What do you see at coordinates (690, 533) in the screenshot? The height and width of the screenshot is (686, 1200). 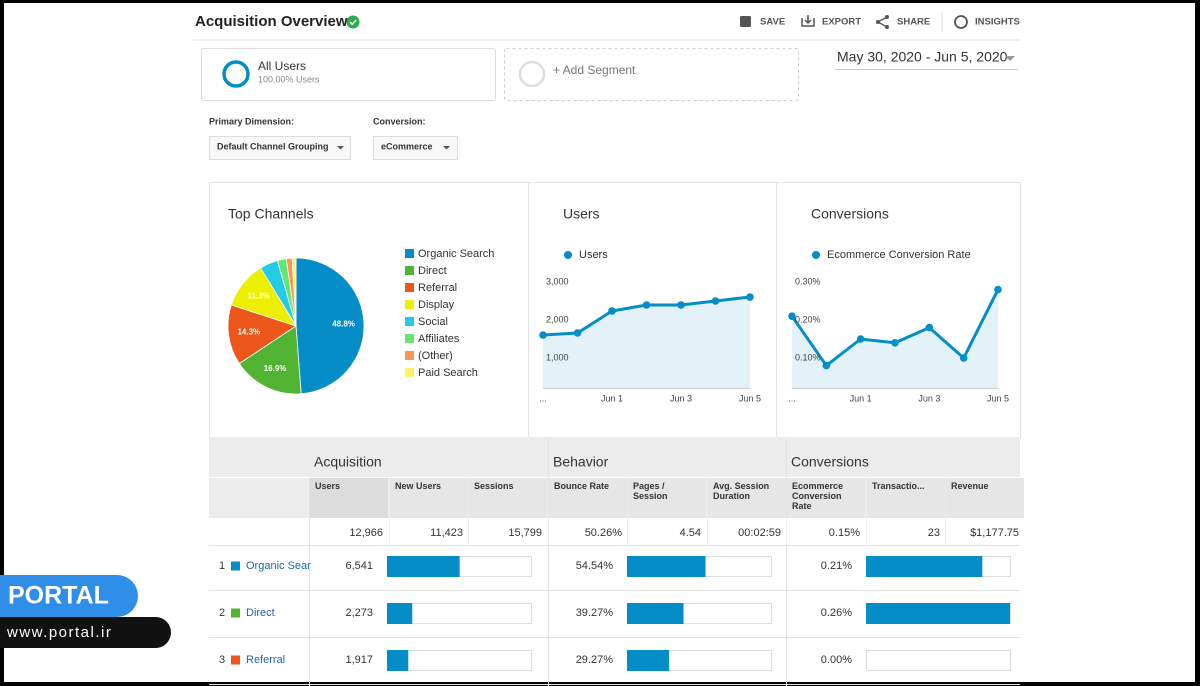 I see `total-value: 4.54` at bounding box center [690, 533].